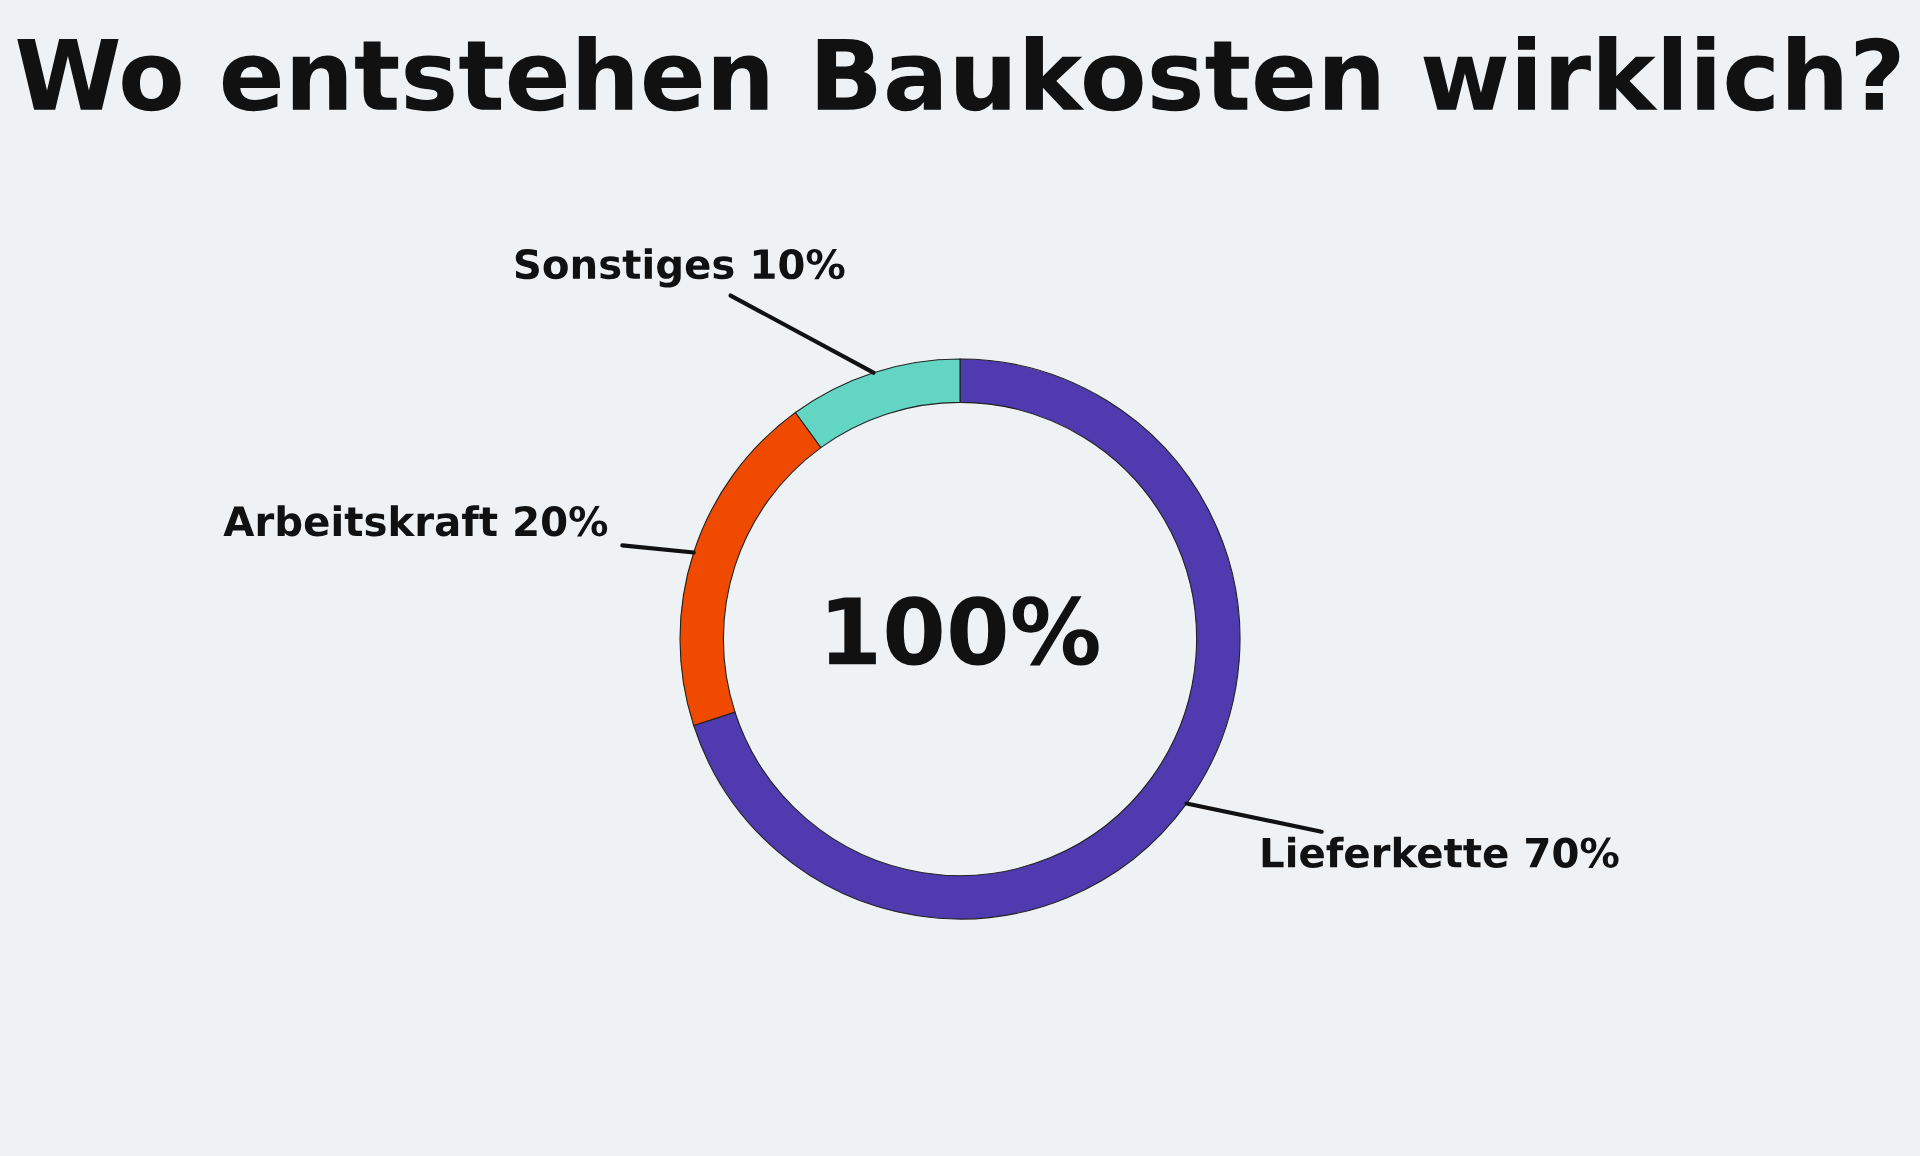 This screenshot has height=1156, width=1920. What do you see at coordinates (1440, 852) in the screenshot?
I see `slice-label: Lieferkette 70%` at bounding box center [1440, 852].